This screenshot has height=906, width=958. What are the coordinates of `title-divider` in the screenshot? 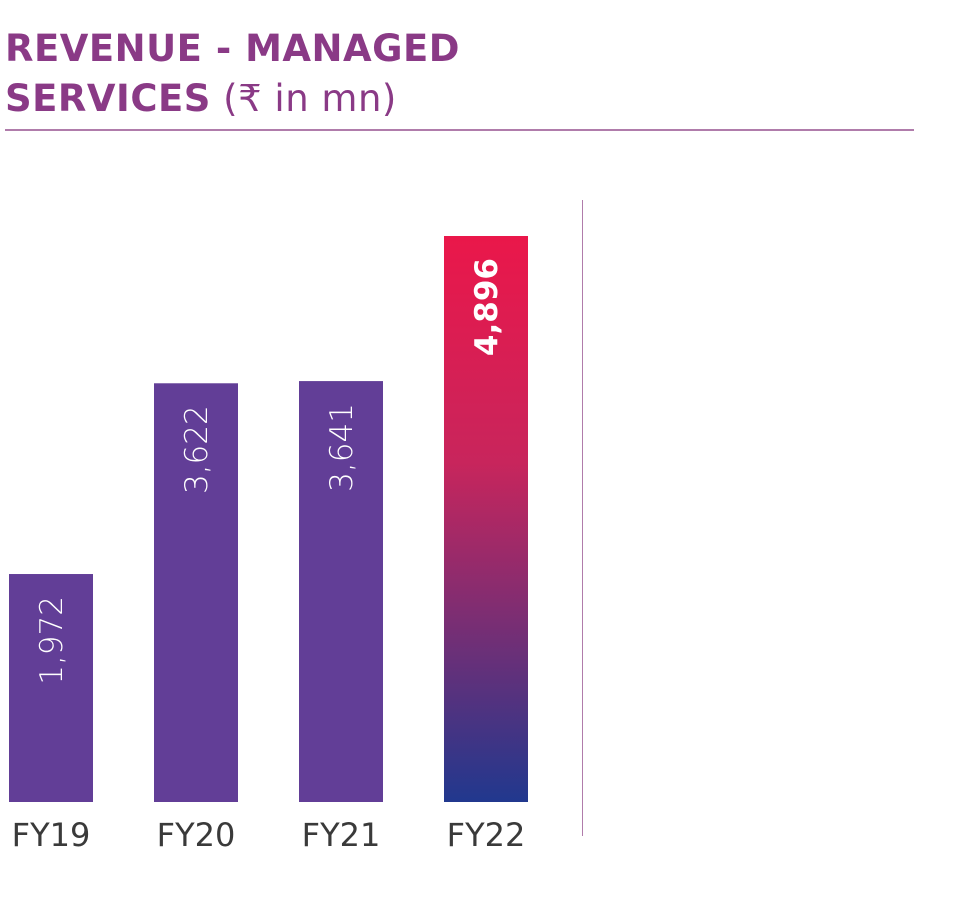 It's located at (459, 130).